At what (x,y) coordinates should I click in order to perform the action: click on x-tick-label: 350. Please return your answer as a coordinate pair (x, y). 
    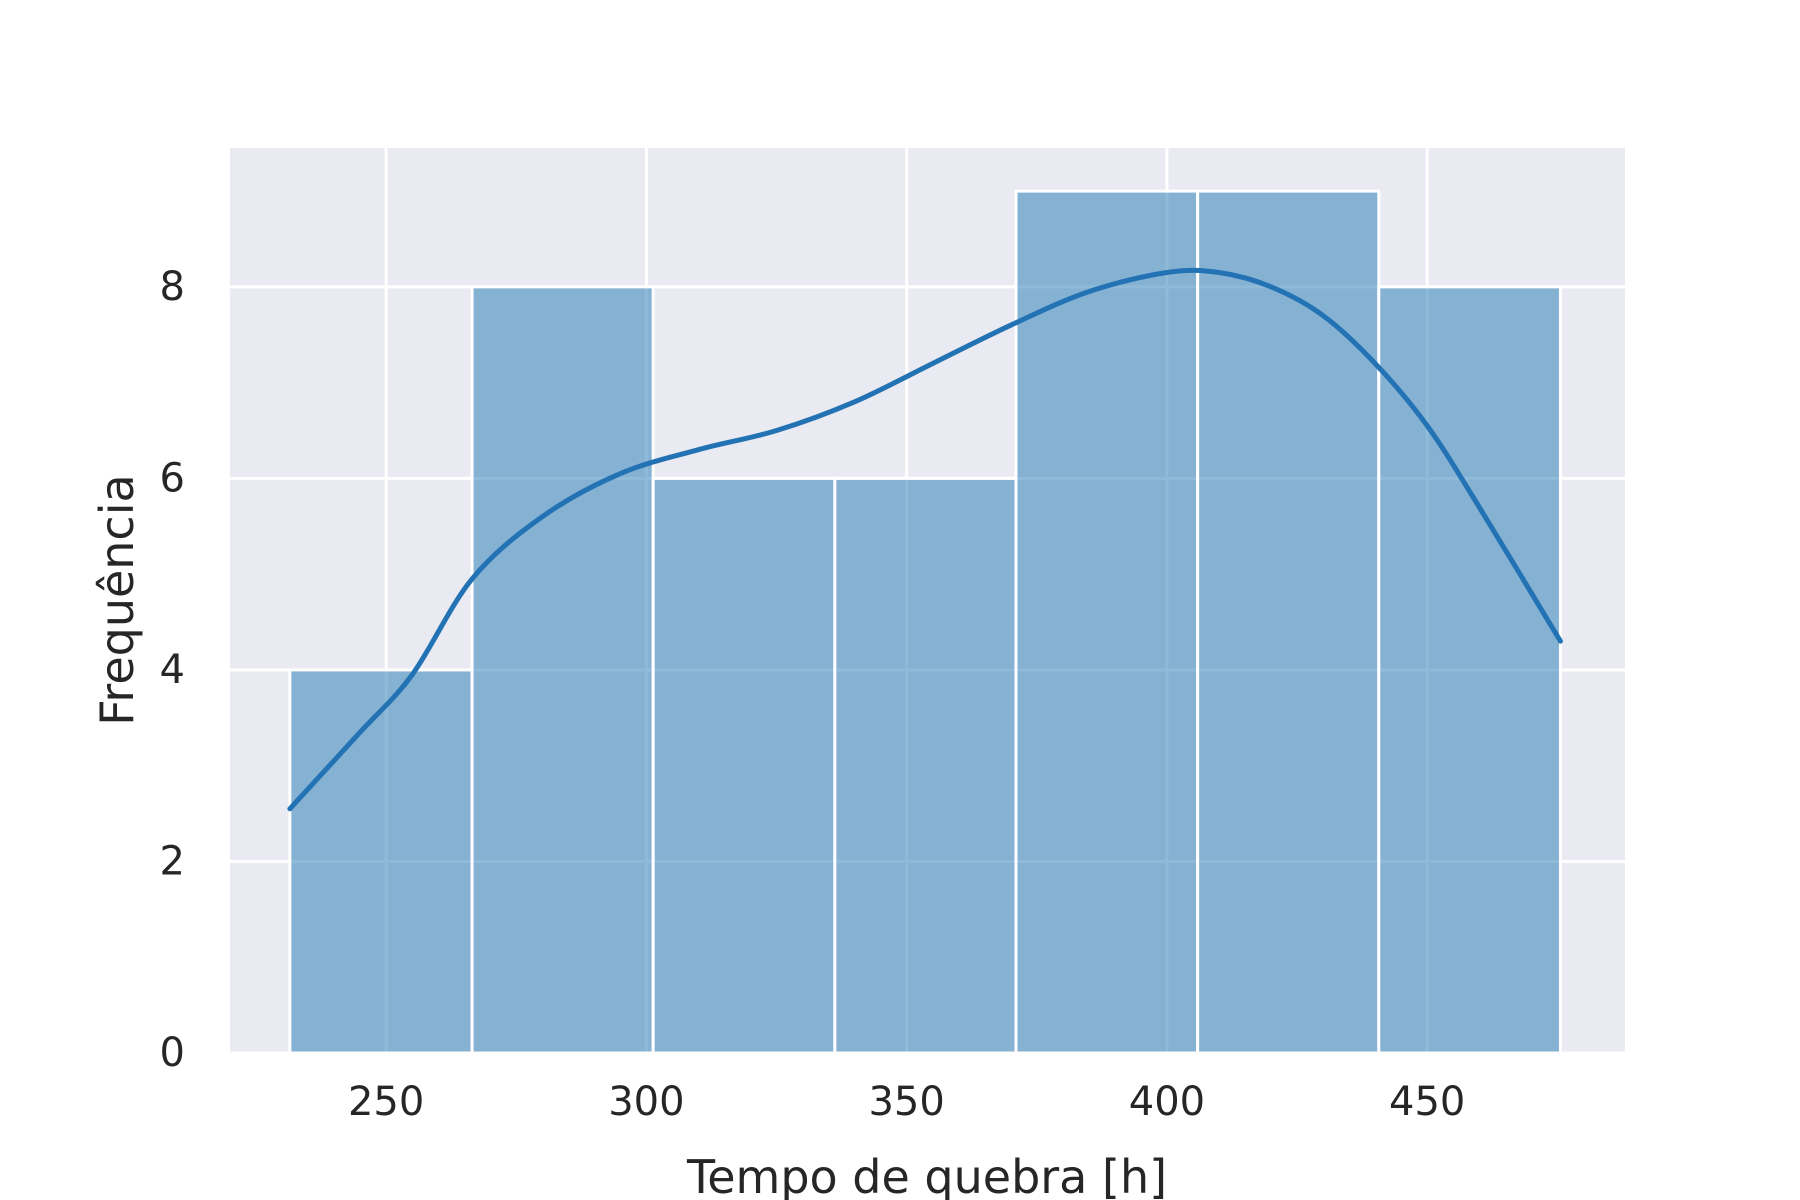
    Looking at the image, I should click on (906, 1102).